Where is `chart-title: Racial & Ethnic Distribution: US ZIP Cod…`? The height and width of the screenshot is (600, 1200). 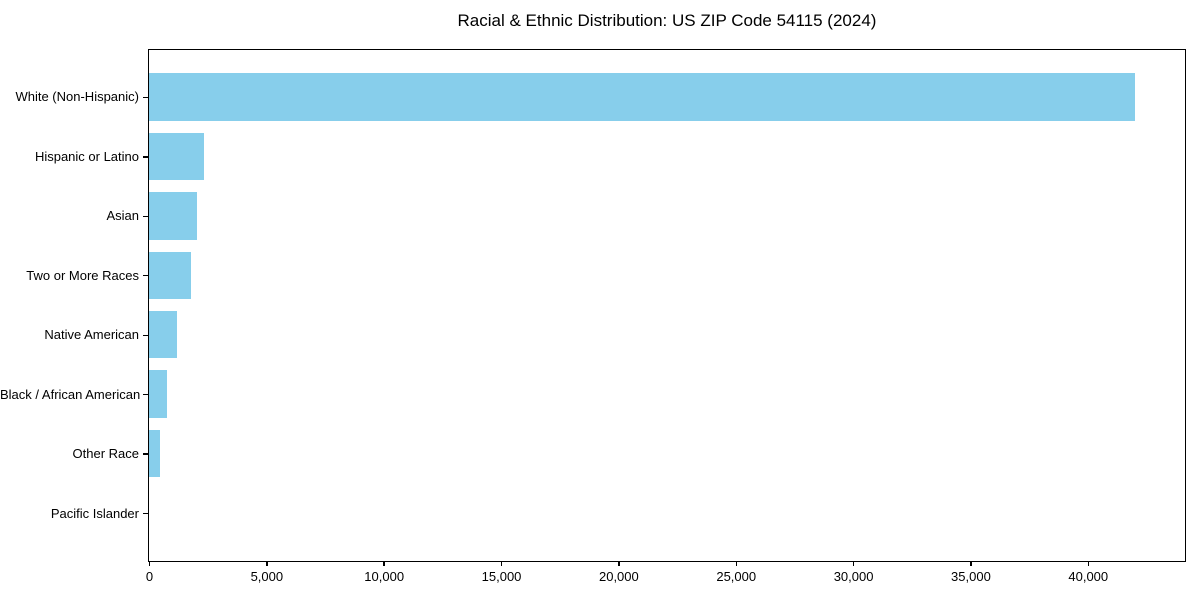
chart-title: Racial & Ethnic Distribution: US ZIP Cod… is located at coordinates (667, 20).